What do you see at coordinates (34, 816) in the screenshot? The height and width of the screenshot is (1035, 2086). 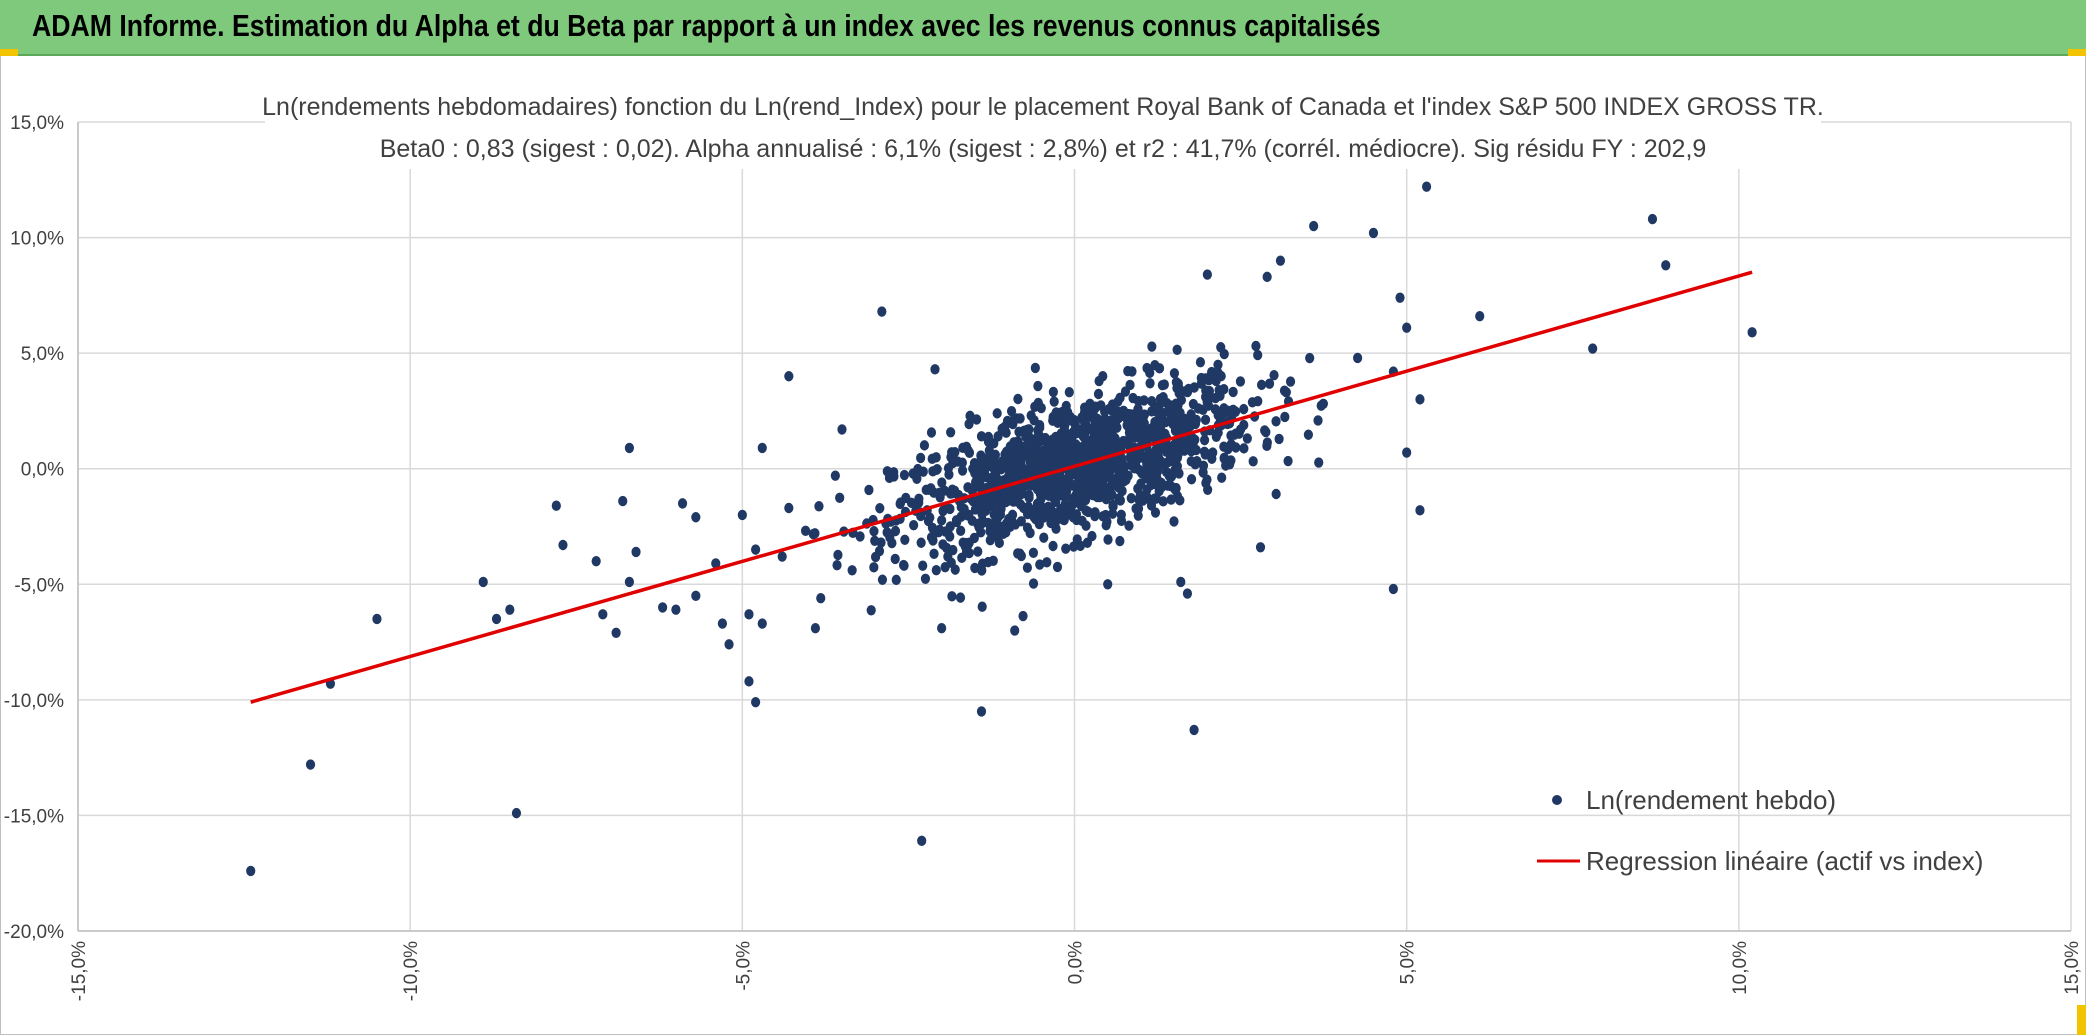 I see `y-tick-label: -15,0%` at bounding box center [34, 816].